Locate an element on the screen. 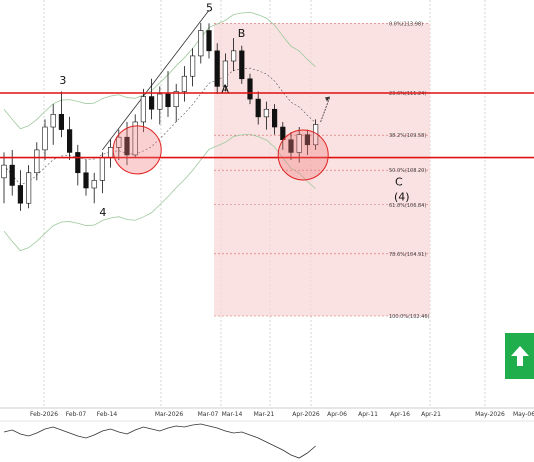 This screenshot has height=462, width=534. oscillator-line is located at coordinates (159, 441).